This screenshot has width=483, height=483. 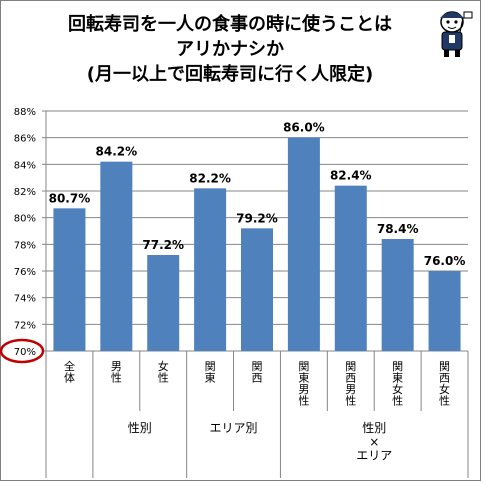 What do you see at coordinates (69, 372) in the screenshot?
I see `category-label-1: 全体` at bounding box center [69, 372].